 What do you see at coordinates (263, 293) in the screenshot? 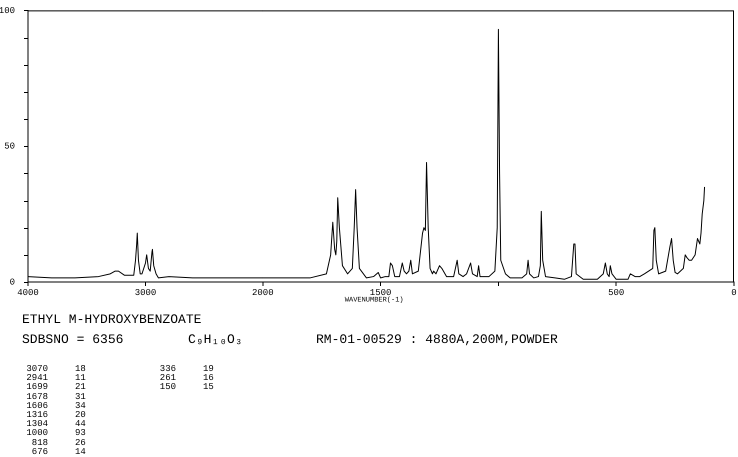
I see `x-tick-label: 2000` at bounding box center [263, 293].